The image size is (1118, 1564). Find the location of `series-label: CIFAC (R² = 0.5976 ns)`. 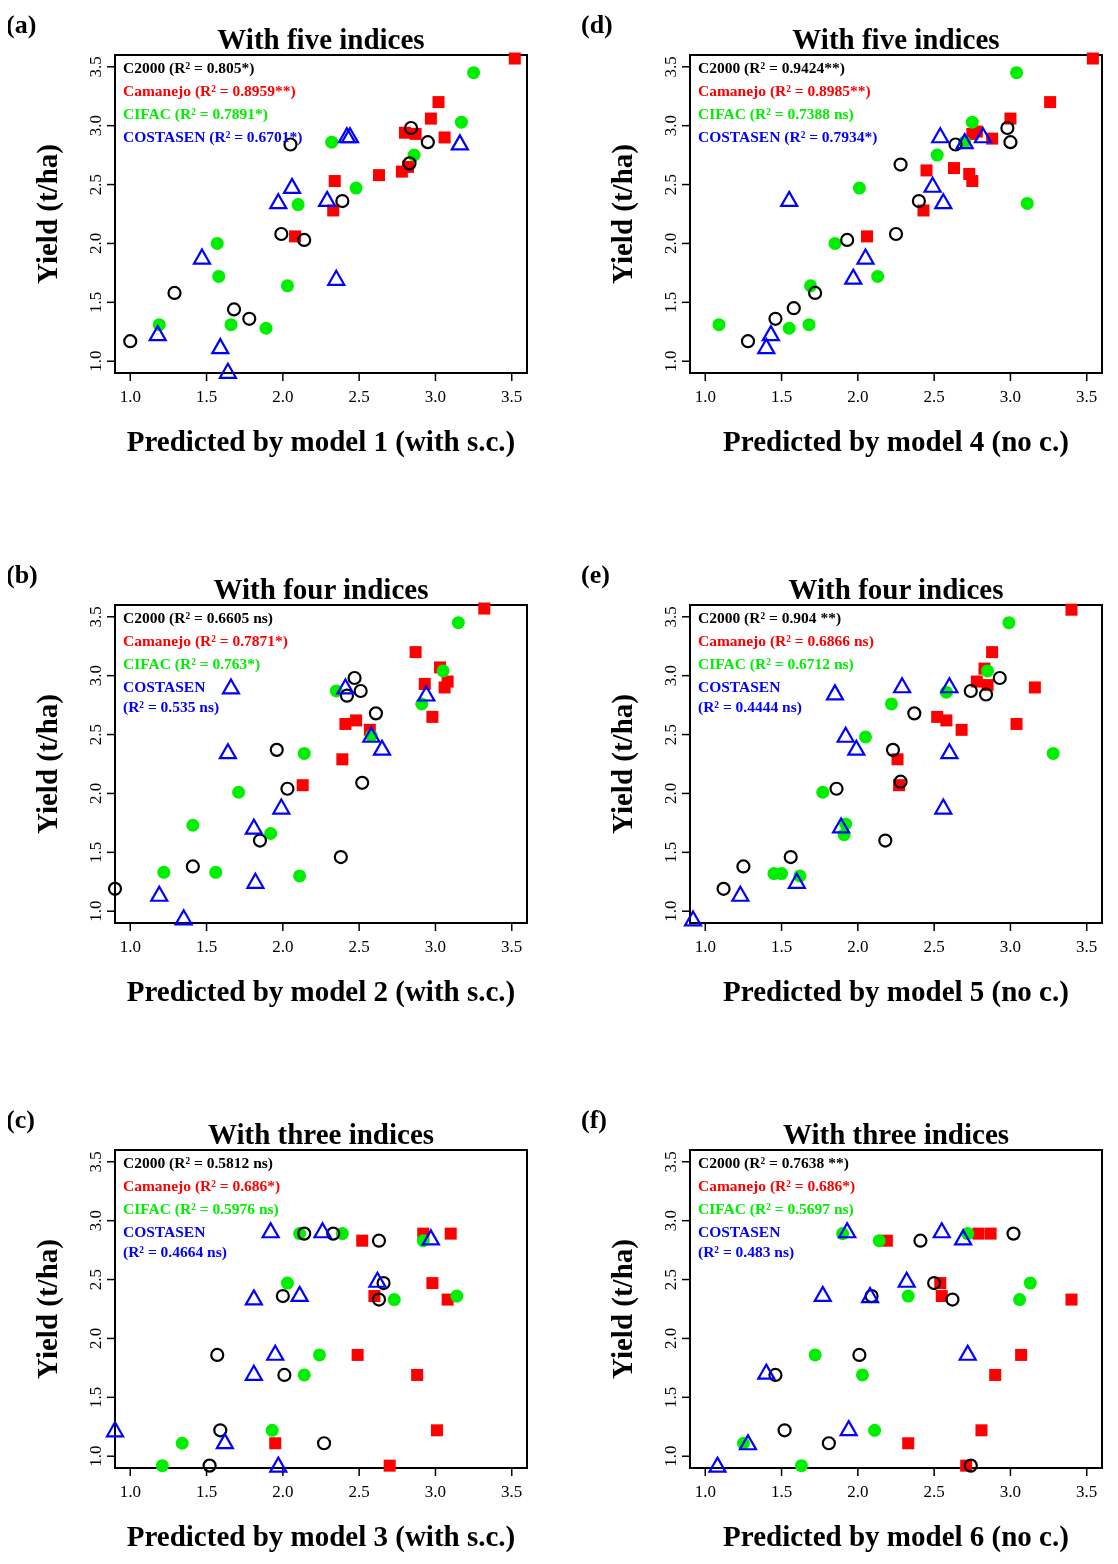

series-label: CIFAC (R² = 0.5976 ns) is located at coordinates (201, 1209).